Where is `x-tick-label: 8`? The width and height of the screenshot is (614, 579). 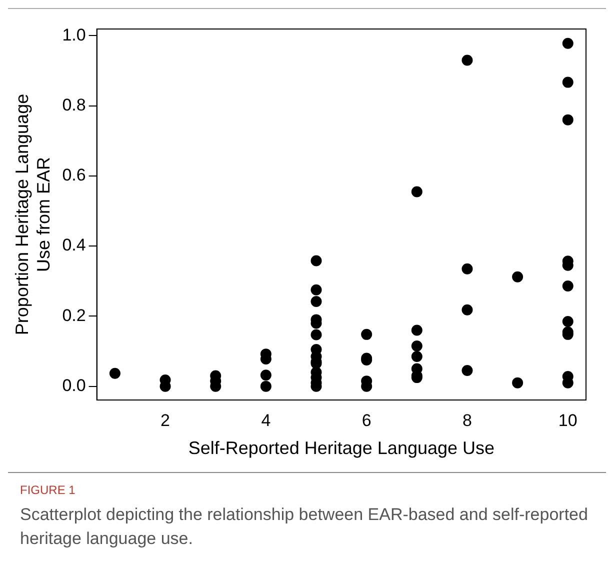 x-tick-label: 8 is located at coordinates (467, 420).